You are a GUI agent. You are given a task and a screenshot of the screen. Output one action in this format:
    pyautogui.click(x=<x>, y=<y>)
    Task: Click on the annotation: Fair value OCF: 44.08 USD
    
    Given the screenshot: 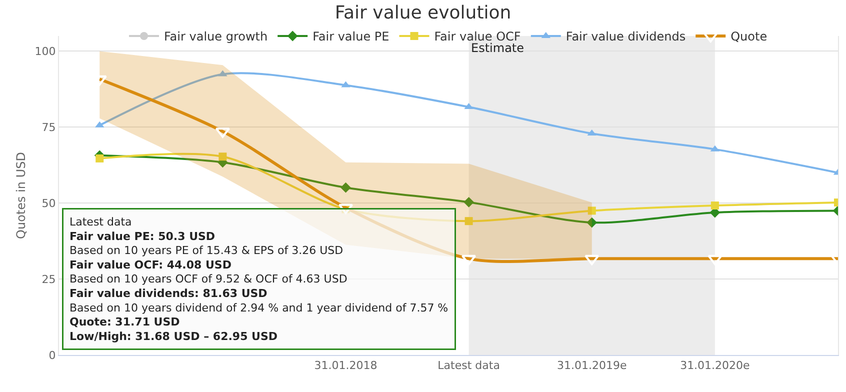 What is the action you would take?
    pyautogui.click(x=151, y=265)
    